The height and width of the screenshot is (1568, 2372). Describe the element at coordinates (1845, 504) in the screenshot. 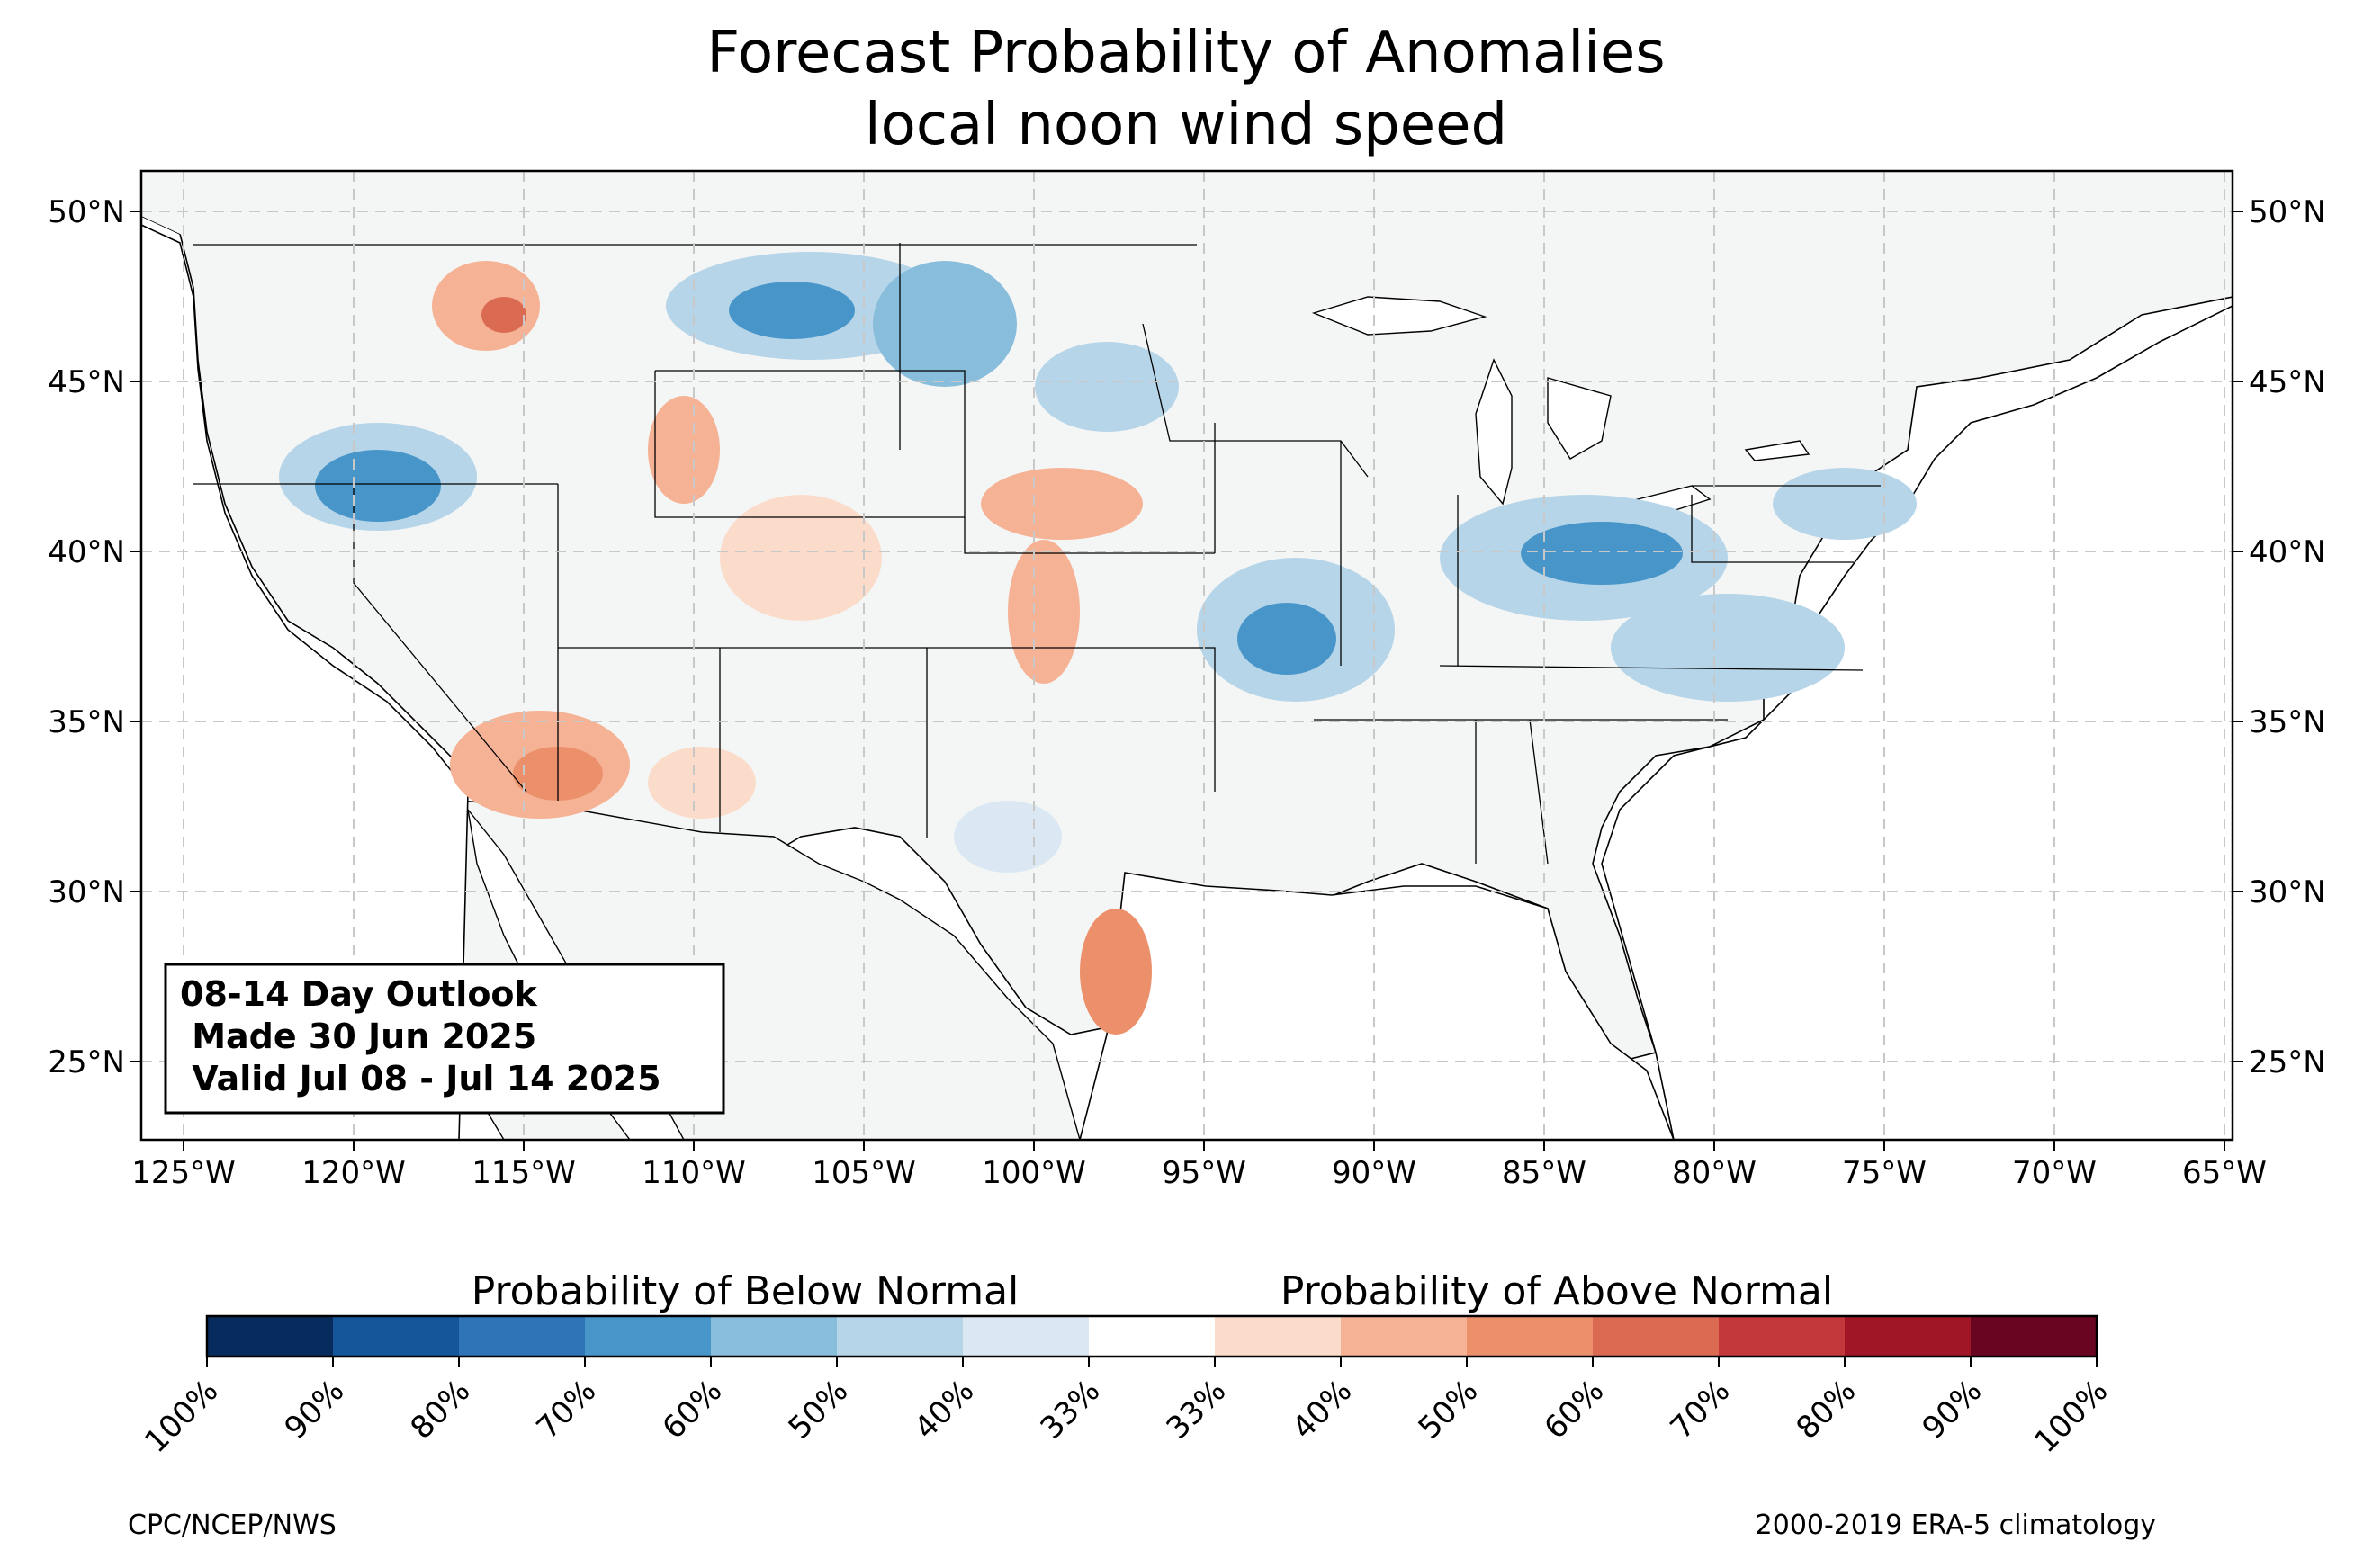

I see `blob-pennsylvania` at that location.